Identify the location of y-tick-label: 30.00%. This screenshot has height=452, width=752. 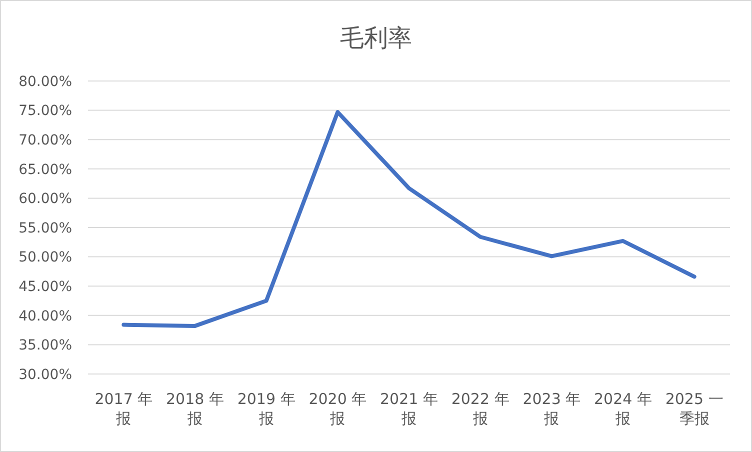
(45, 374).